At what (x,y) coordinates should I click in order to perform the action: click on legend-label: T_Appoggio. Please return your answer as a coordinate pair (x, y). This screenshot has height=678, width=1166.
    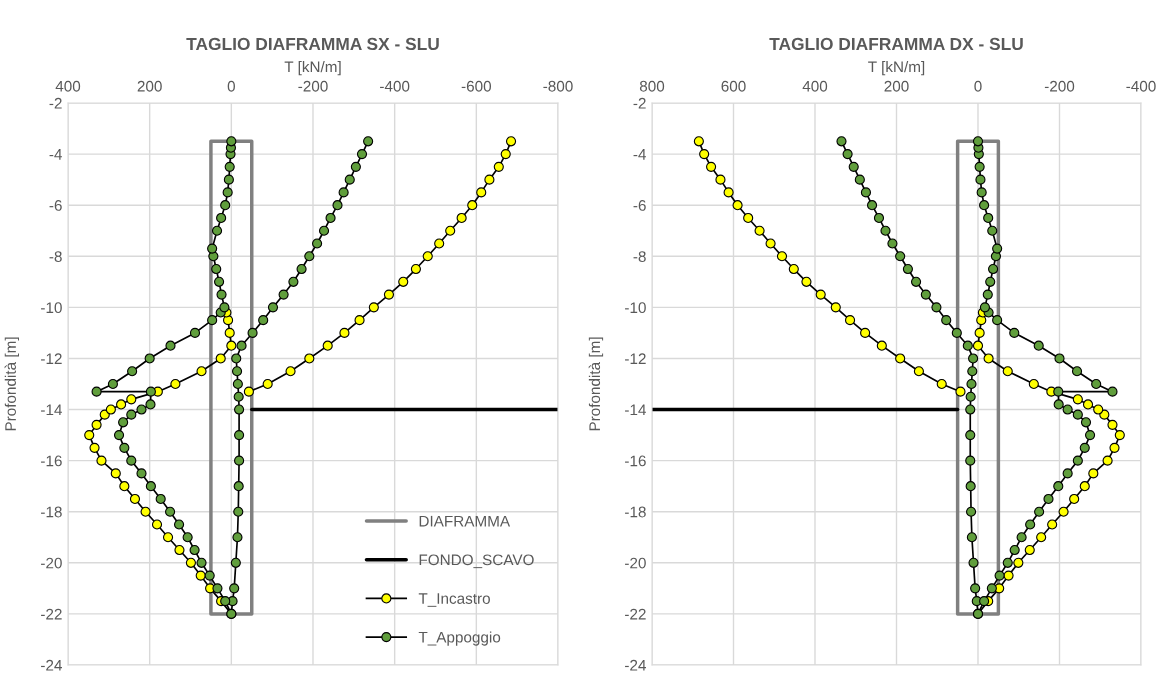
    Looking at the image, I should click on (459, 638).